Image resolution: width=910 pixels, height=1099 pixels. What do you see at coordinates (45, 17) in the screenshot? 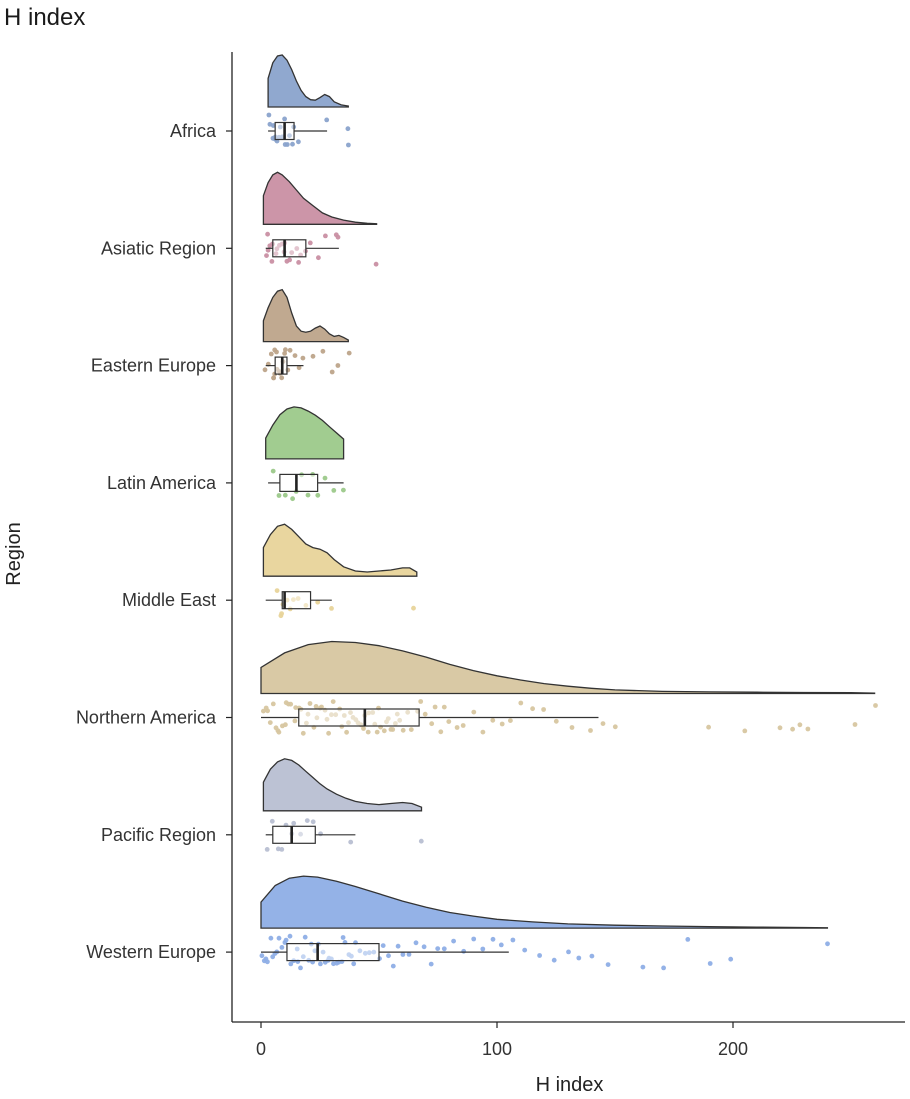
I see `chart-title: H index` at bounding box center [45, 17].